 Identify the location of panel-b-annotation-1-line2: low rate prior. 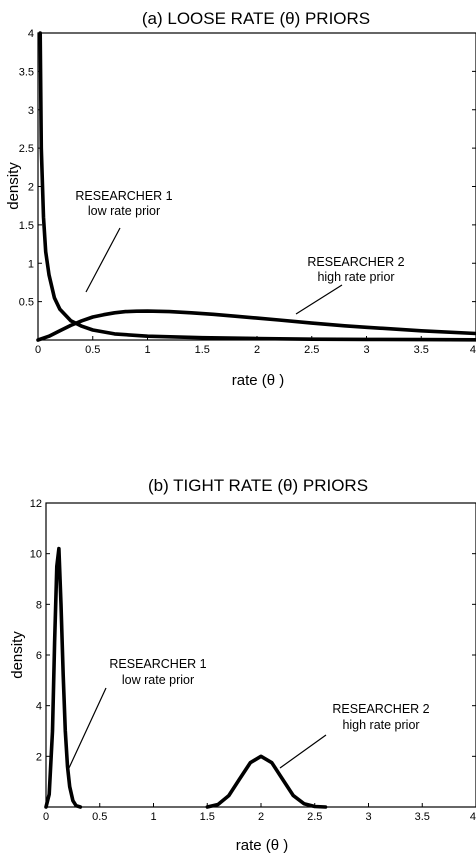
(158, 680).